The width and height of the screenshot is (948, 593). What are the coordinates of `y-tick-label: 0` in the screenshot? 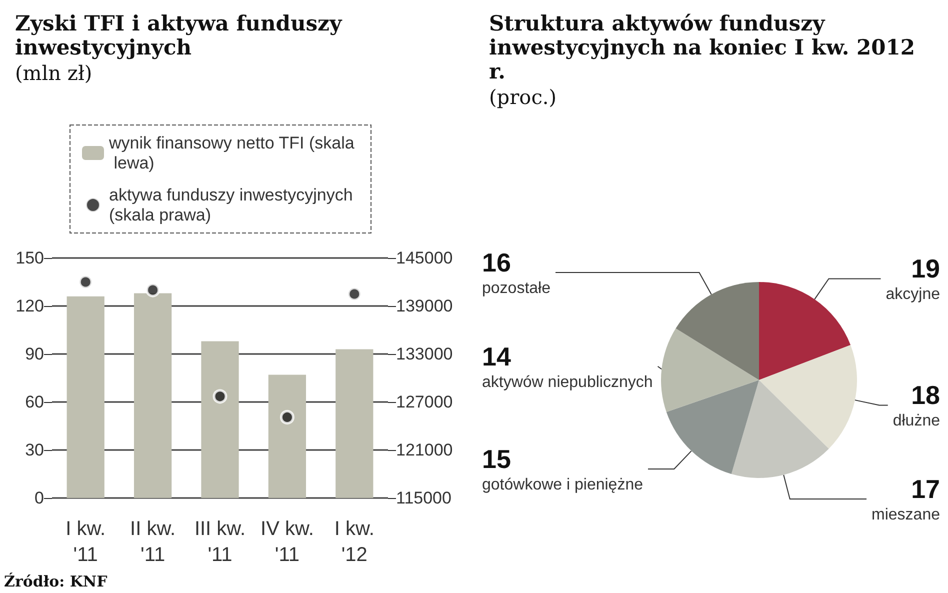 It's located at (39, 498).